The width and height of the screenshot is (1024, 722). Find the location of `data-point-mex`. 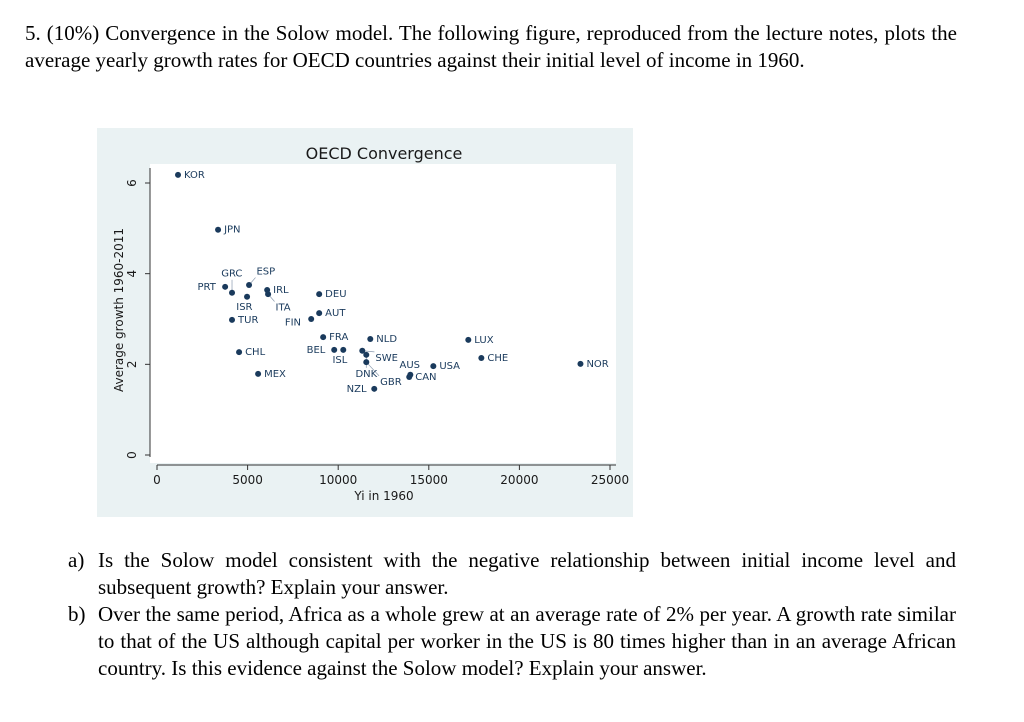

data-point-mex is located at coordinates (258, 373).